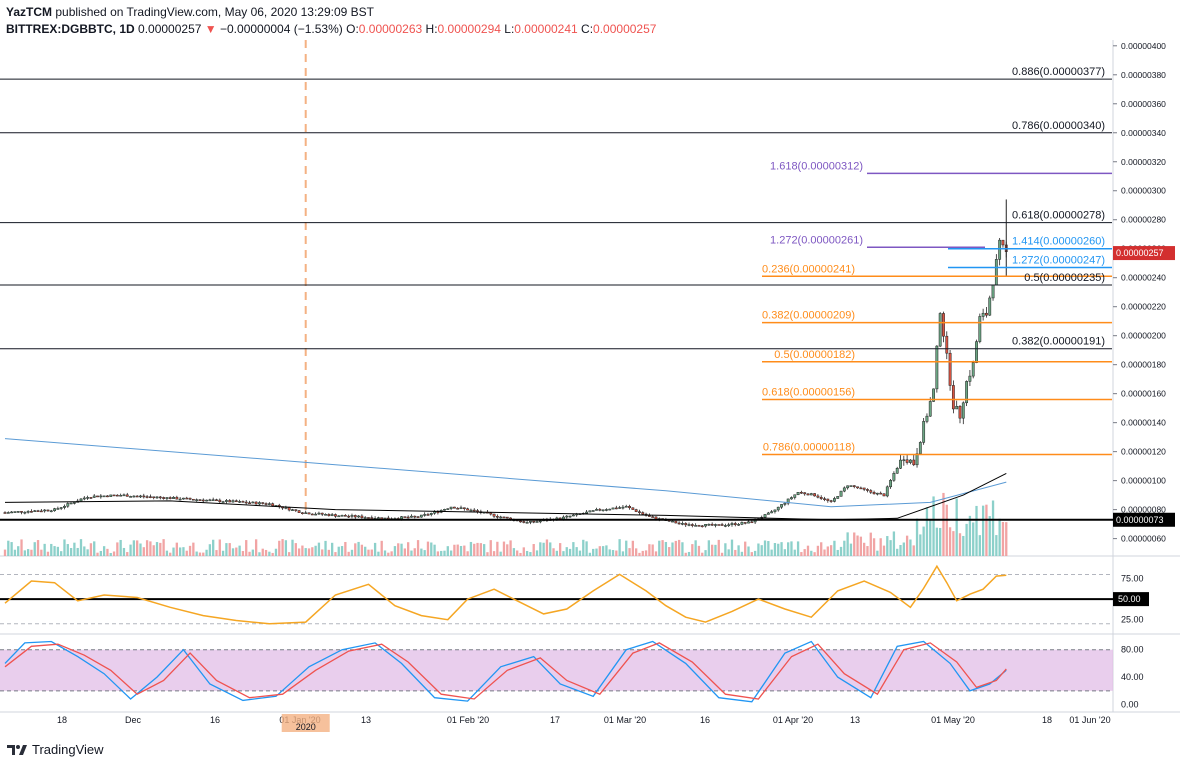 The height and width of the screenshot is (768, 1180). Describe the element at coordinates (306, 727) in the screenshot. I see `year-highlight-label: 2020` at that location.